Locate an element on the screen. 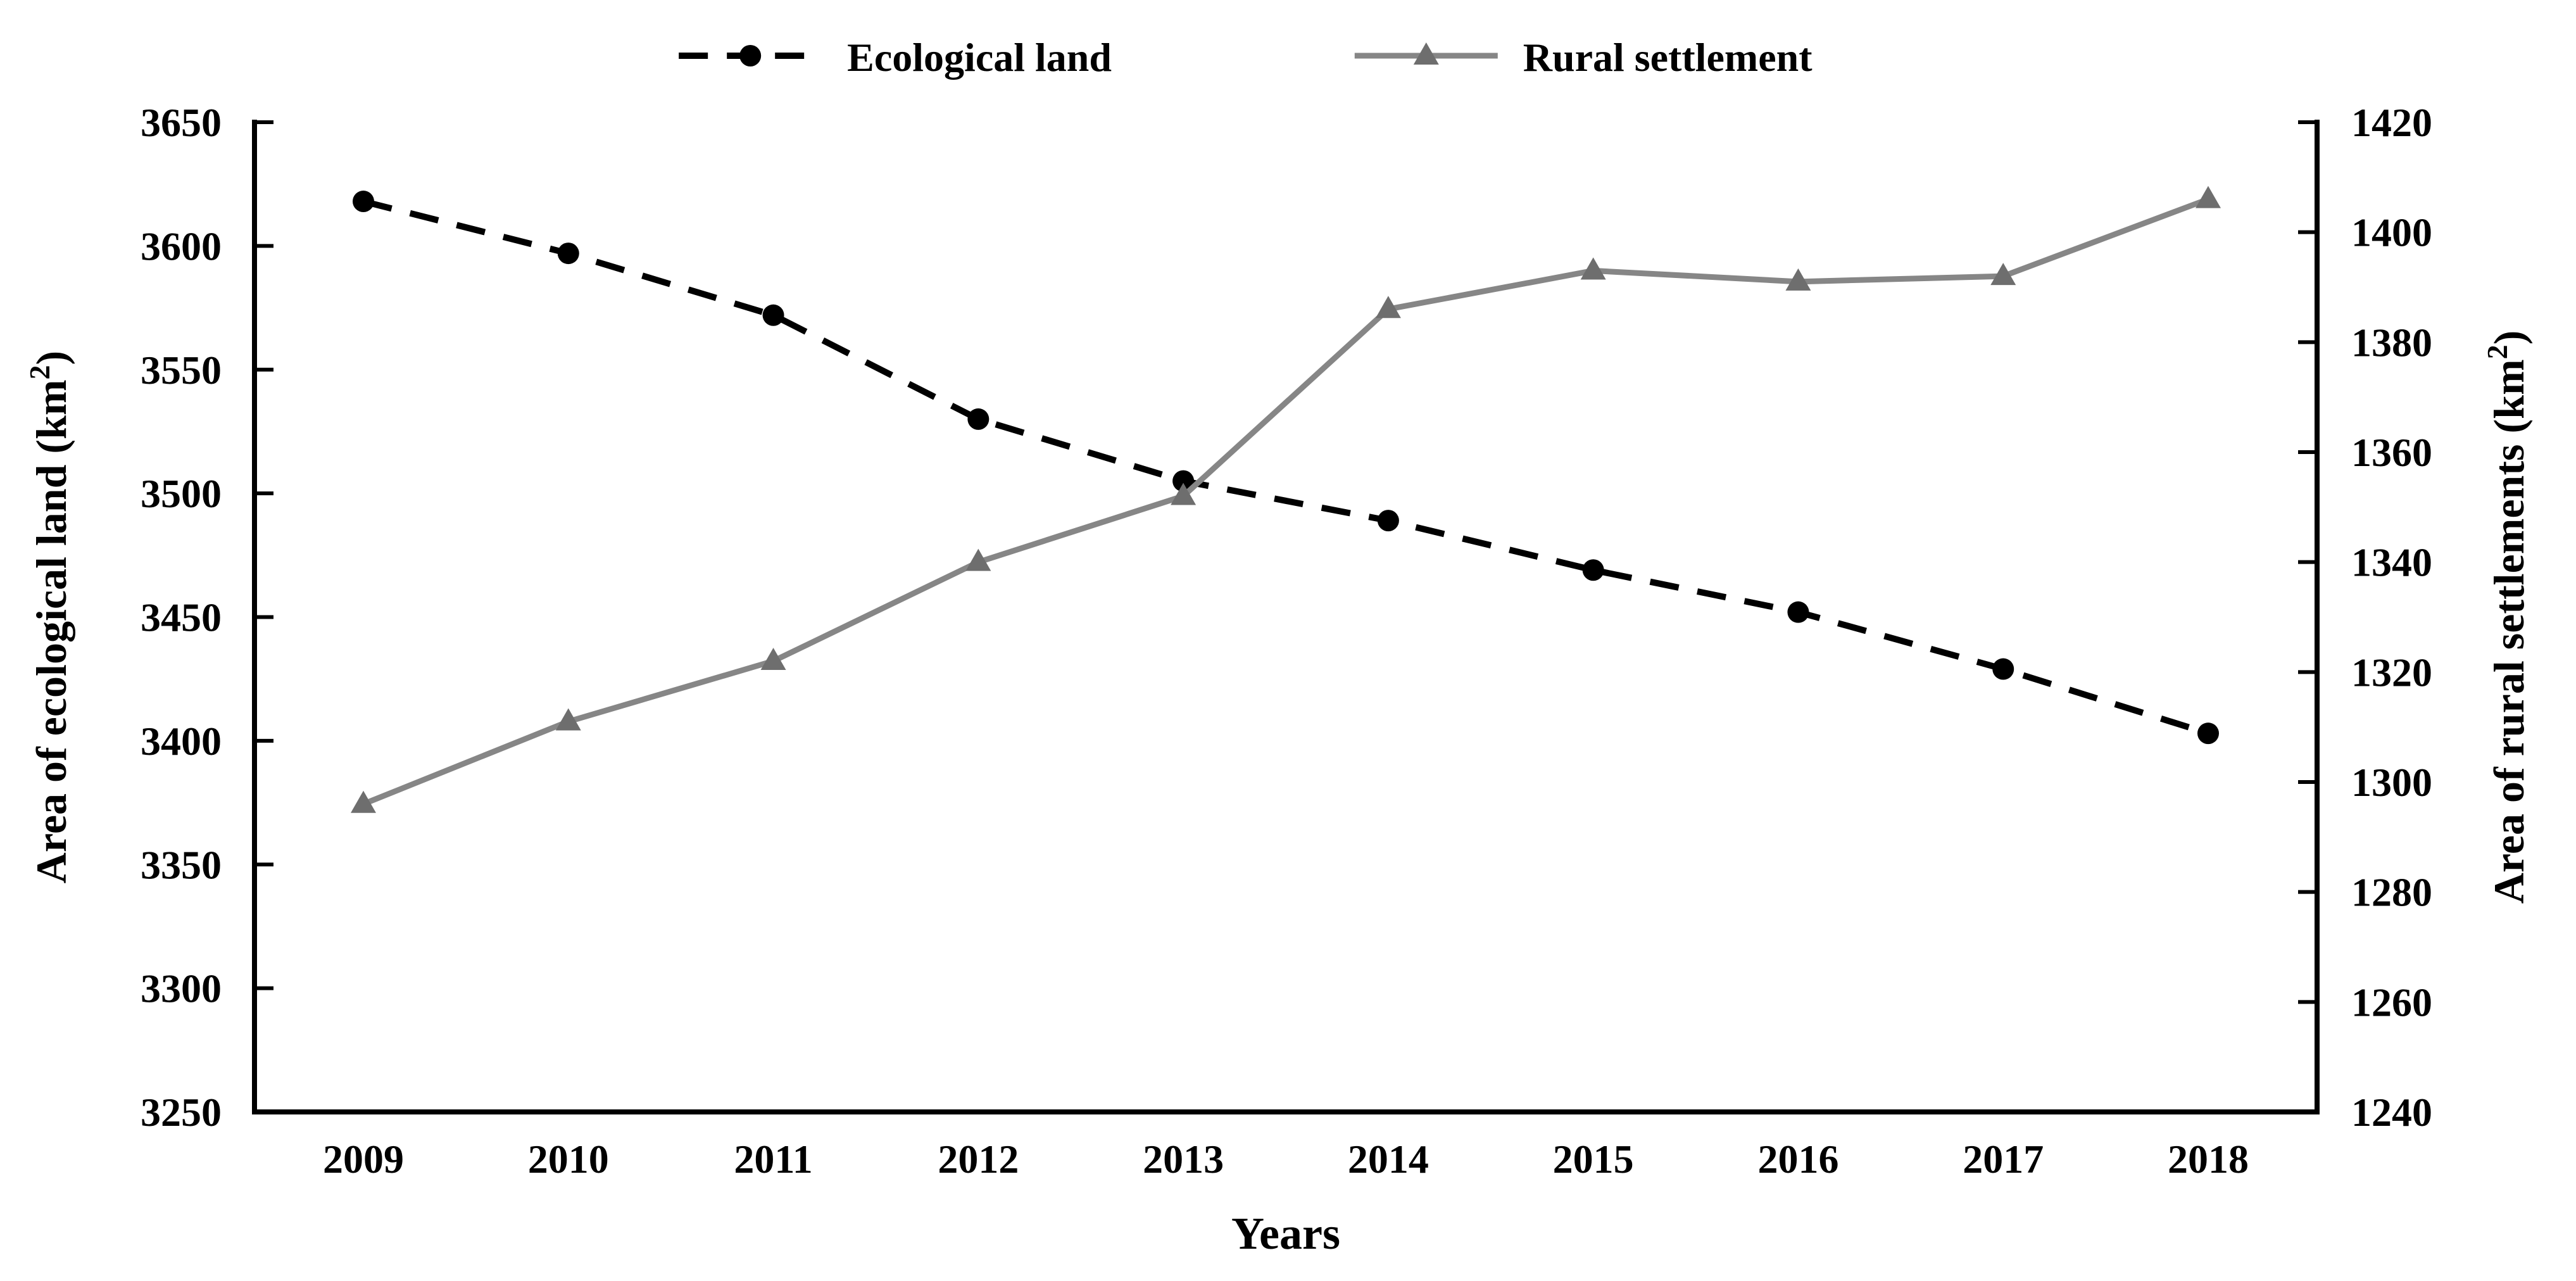 The width and height of the screenshot is (2576, 1281). left-axis-tick-label: 3550 is located at coordinates (181, 370).